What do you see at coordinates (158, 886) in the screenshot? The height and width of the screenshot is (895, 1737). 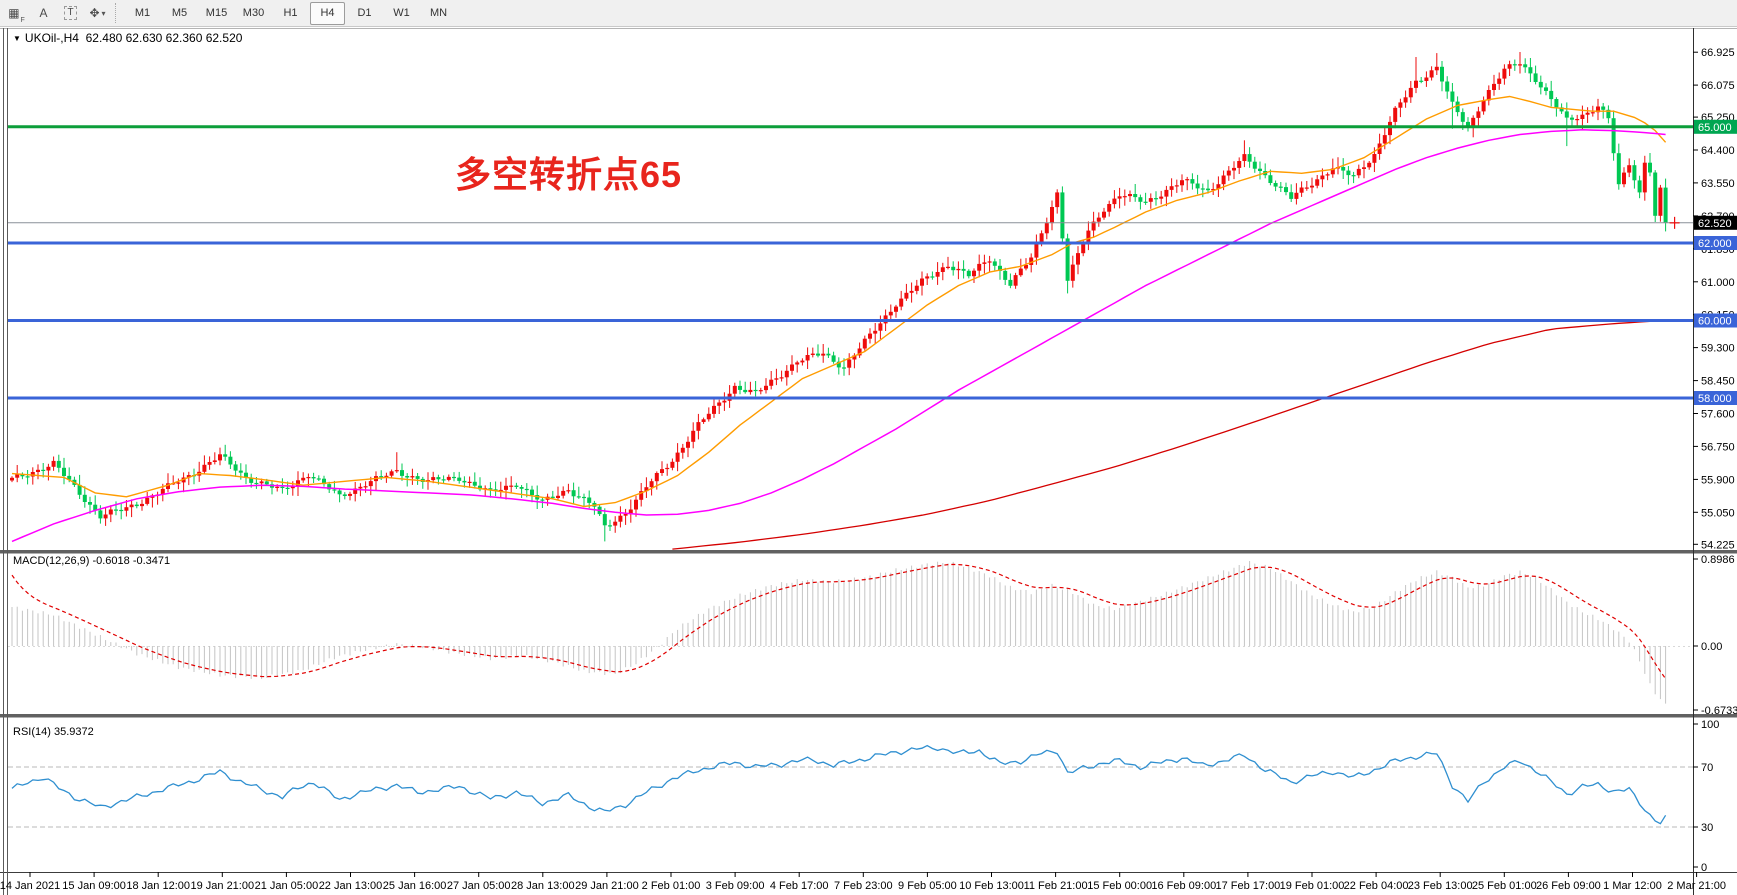 I see `svg-text: 18 Jan 12:00` at bounding box center [158, 886].